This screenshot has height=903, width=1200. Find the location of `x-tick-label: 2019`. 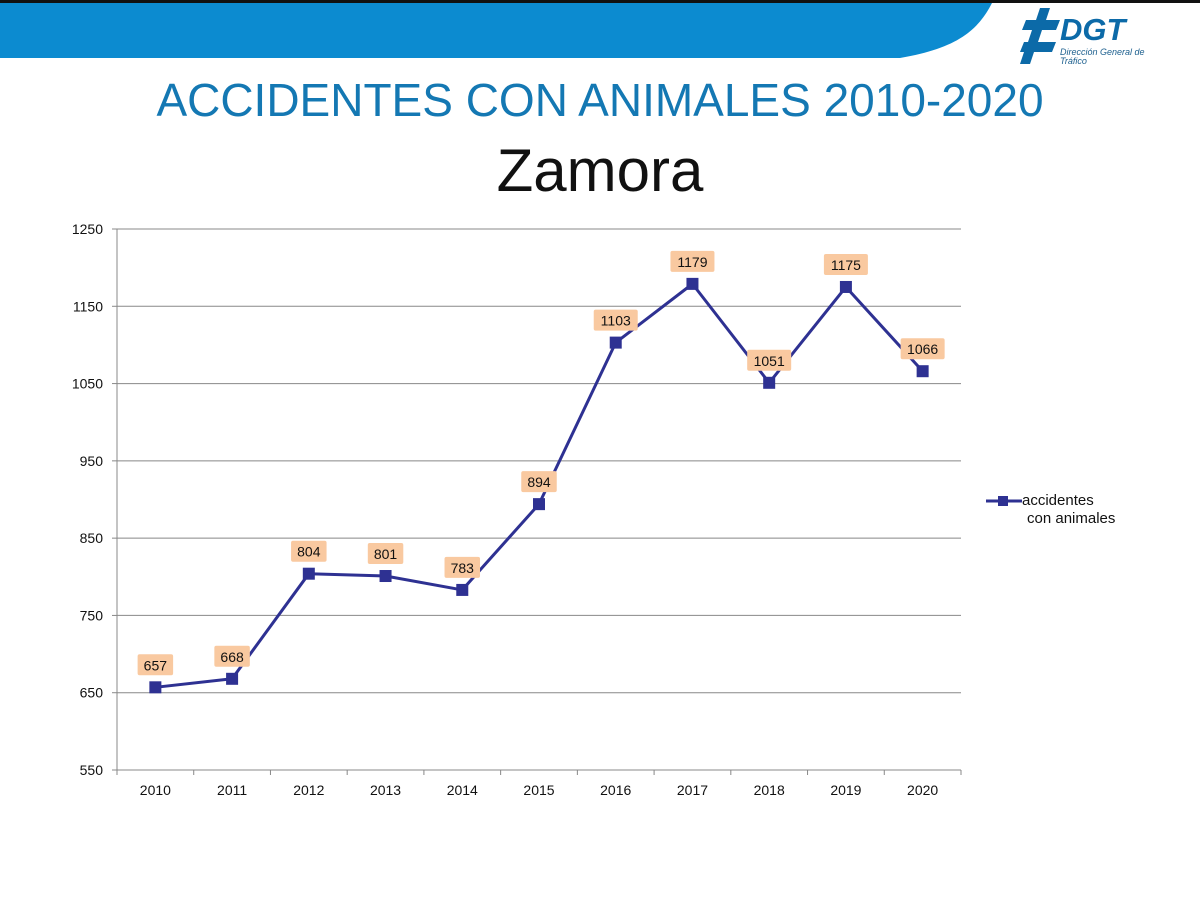

x-tick-label: 2019 is located at coordinates (845, 790).